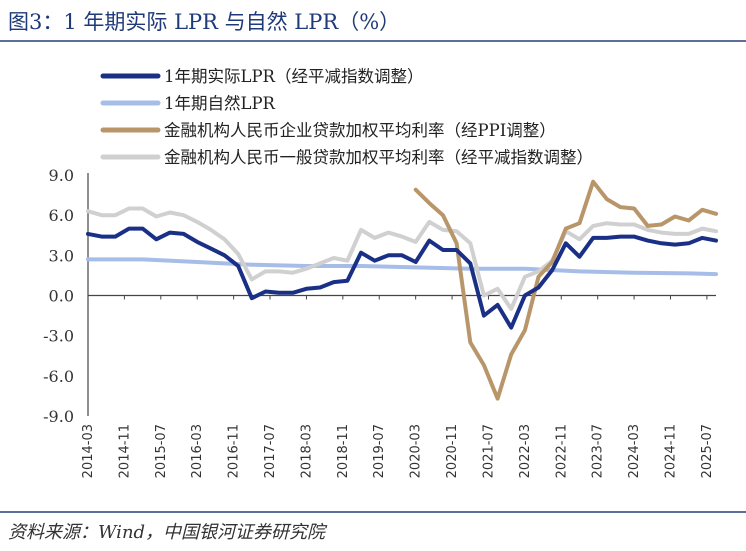  I want to click on title-divider, so click(373, 41).